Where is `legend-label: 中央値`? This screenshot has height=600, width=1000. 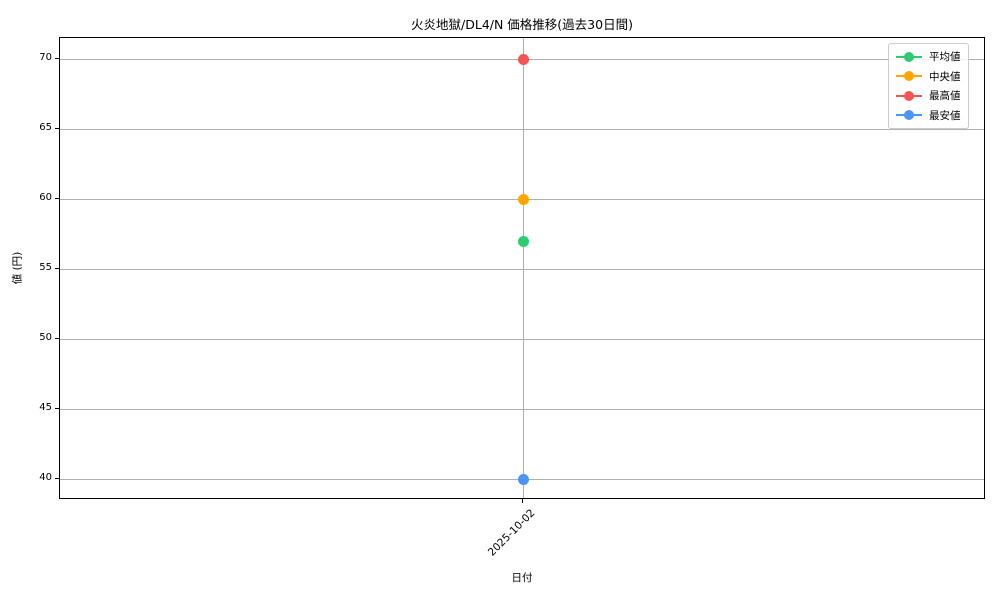 legend-label: 中央値 is located at coordinates (945, 76).